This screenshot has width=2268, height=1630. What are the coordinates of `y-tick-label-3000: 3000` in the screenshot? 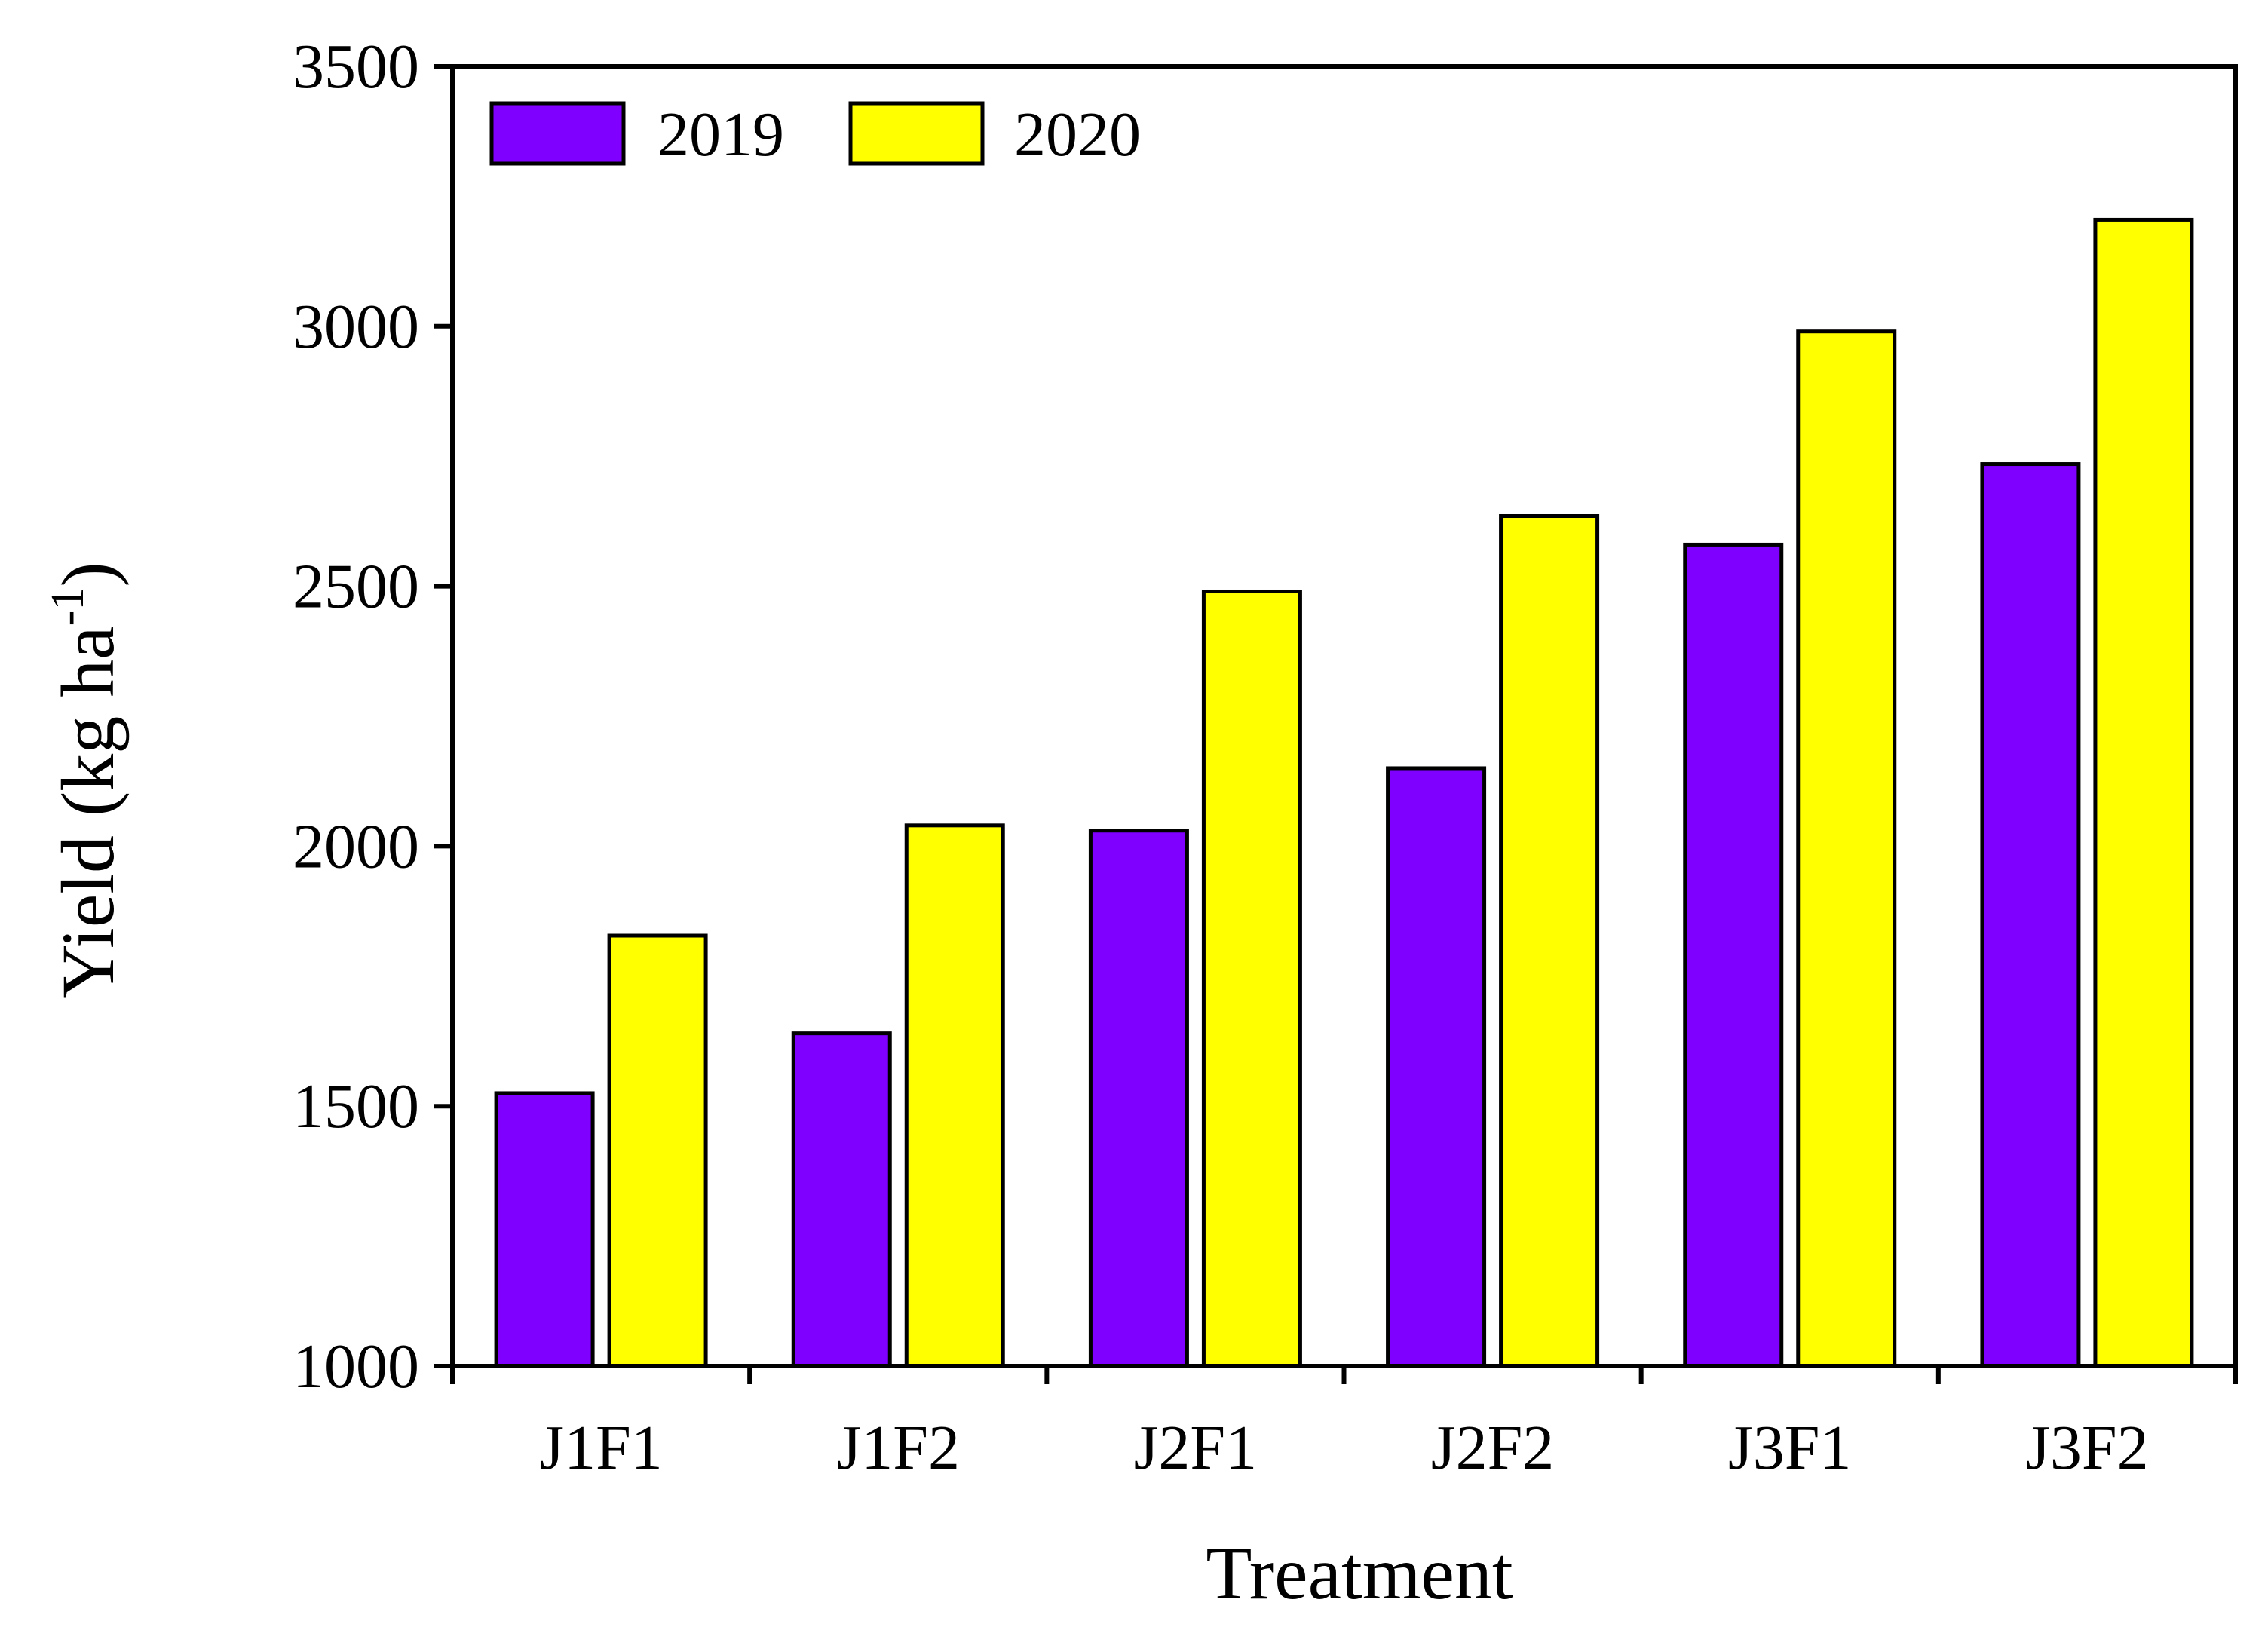 It's located at (356, 327).